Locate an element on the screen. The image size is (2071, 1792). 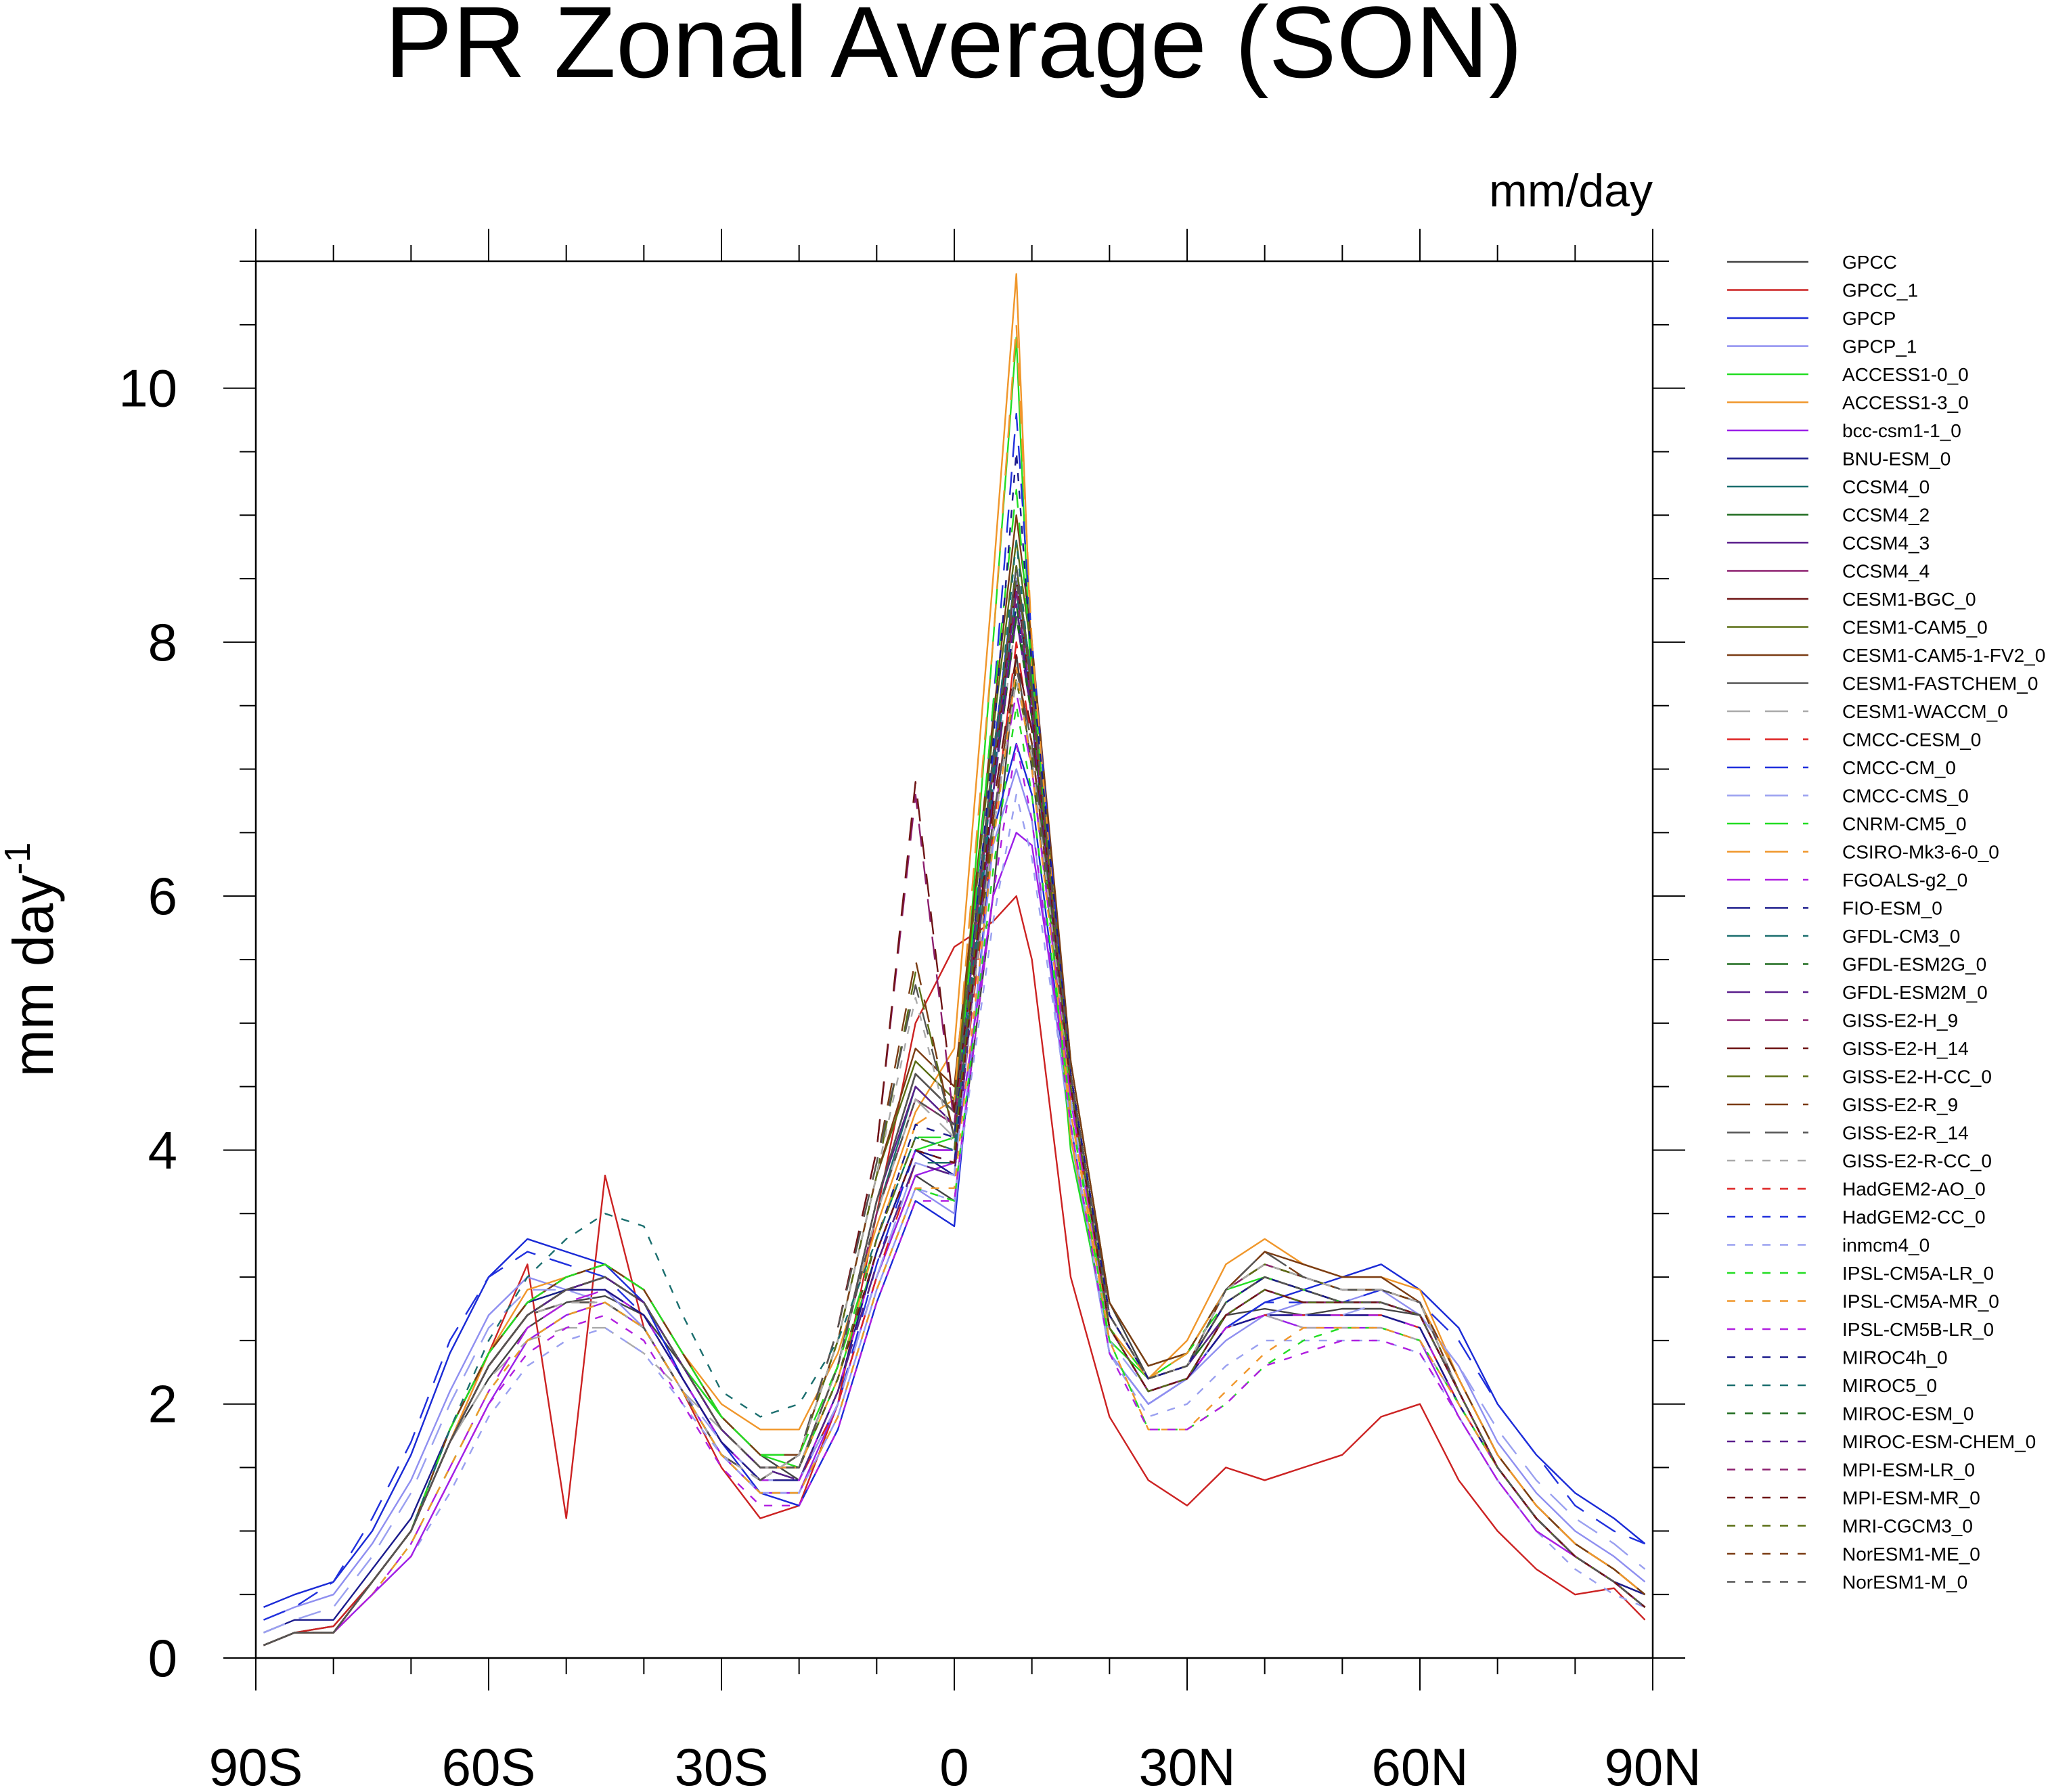
legend-label: CMCC-CMS_0 is located at coordinates (1906, 796).